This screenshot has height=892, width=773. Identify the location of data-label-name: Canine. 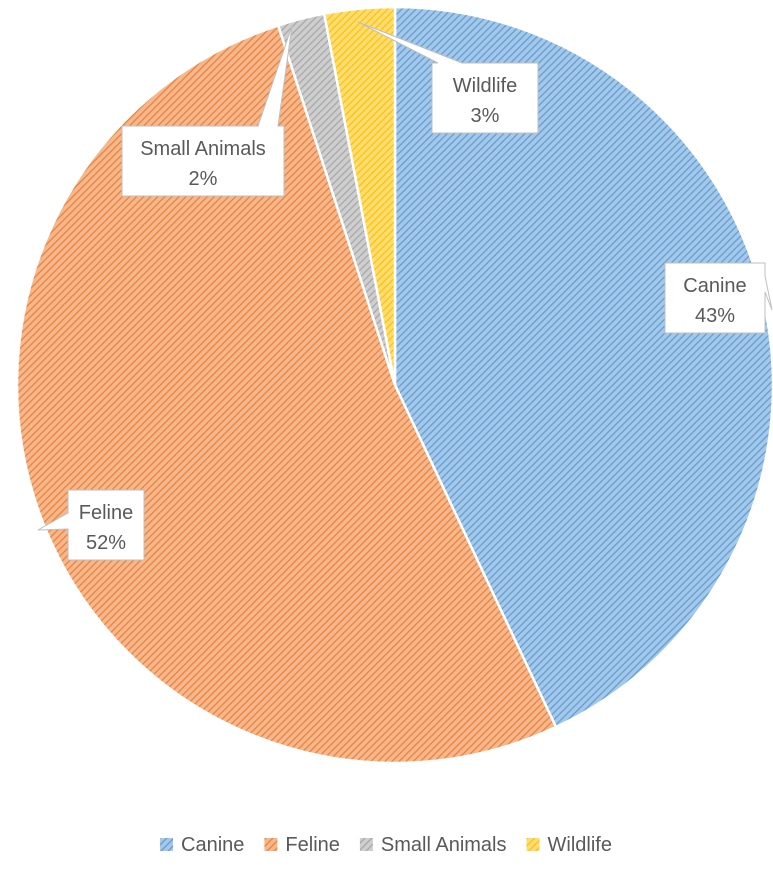
(714, 286).